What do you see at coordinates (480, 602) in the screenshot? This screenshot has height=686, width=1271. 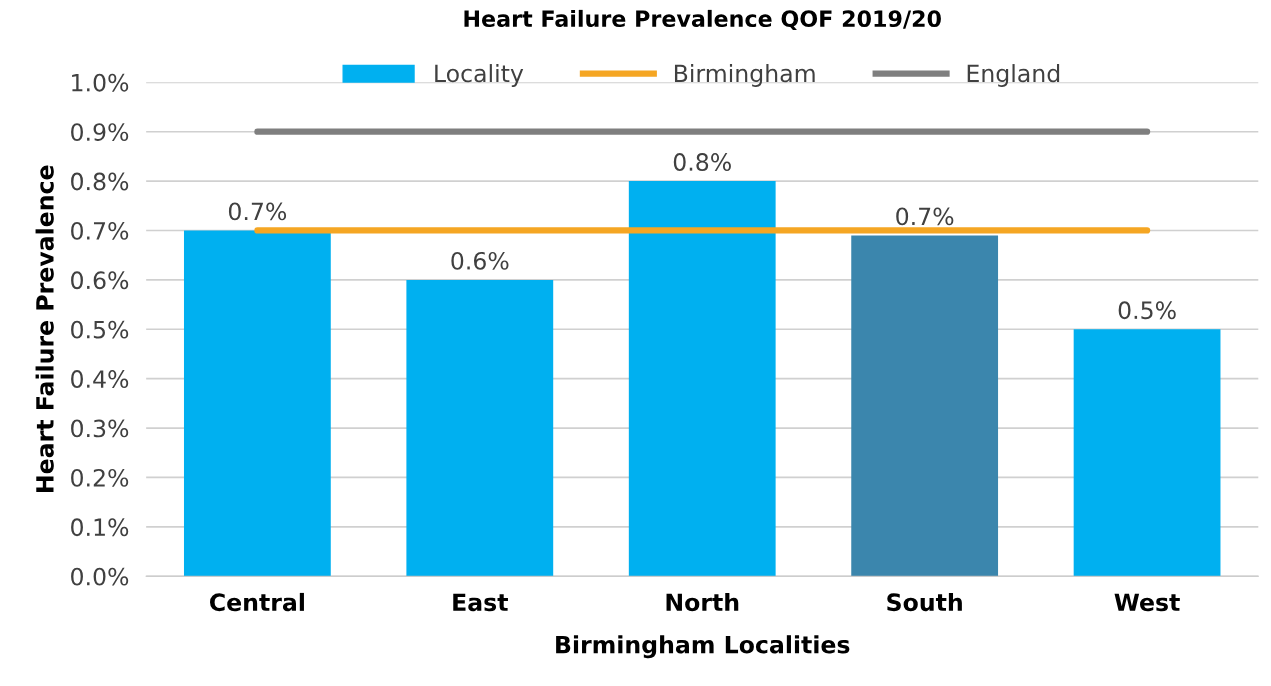 I see `x-tick-label: East` at bounding box center [480, 602].